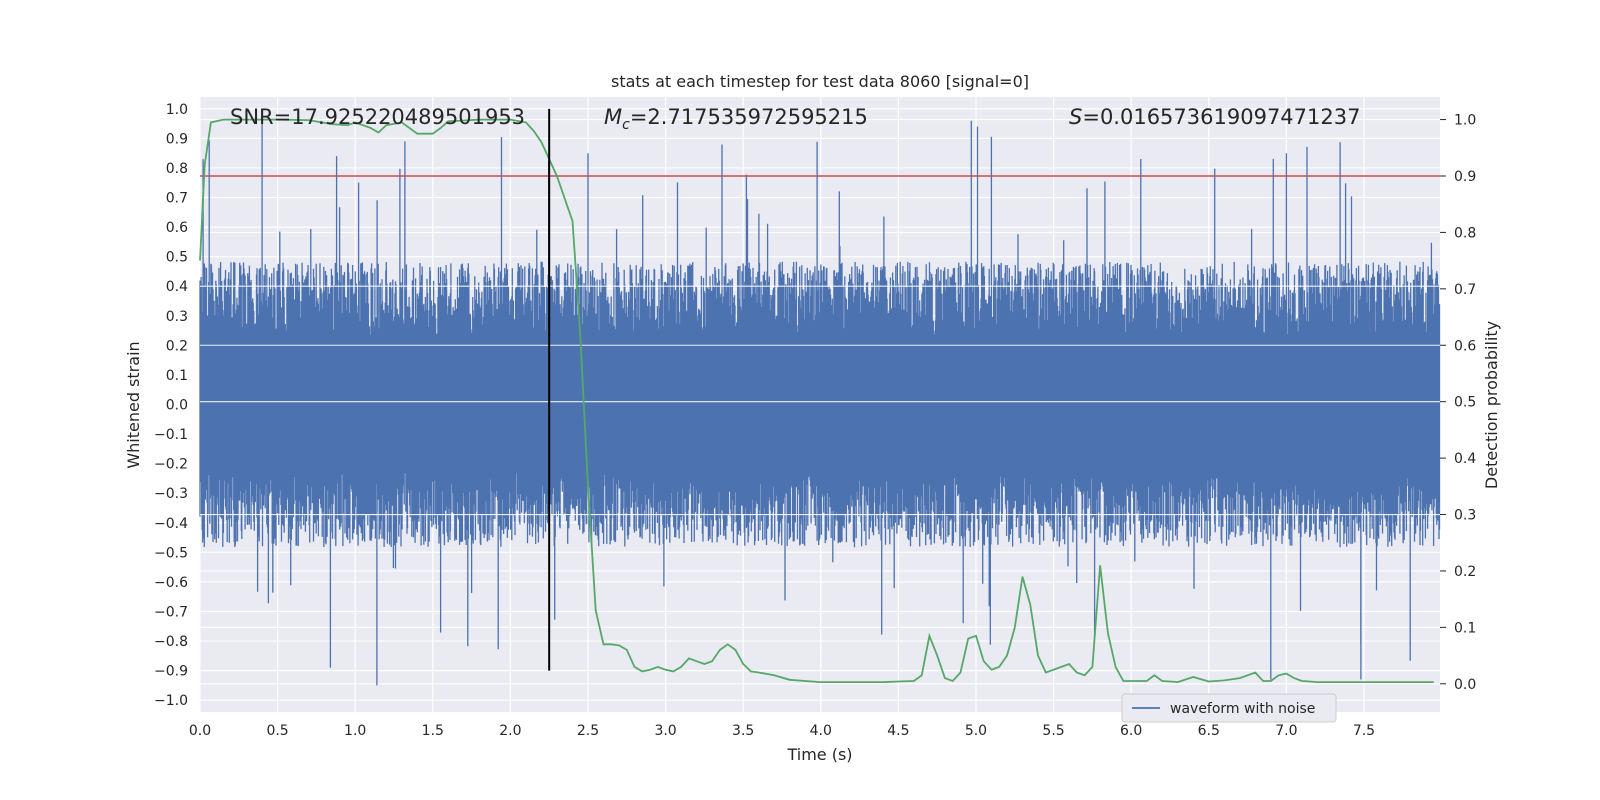 Image resolution: width=1600 pixels, height=800 pixels. I want to click on x-tick-label: 7.0, so click(1286, 731).